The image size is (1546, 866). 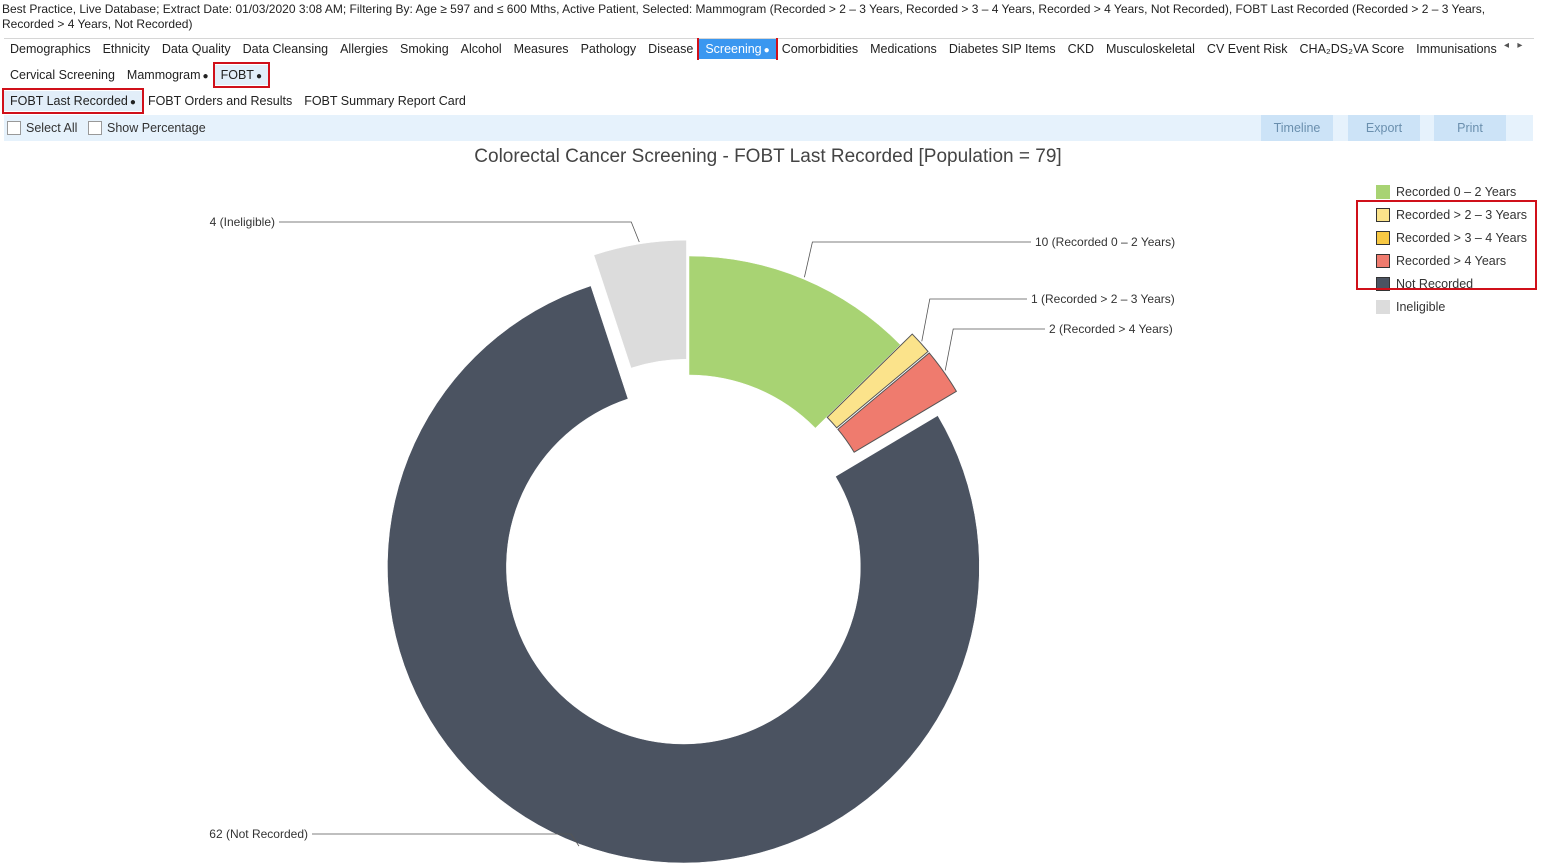 I want to click on legend-item-not-recorded: Not Recorded, so click(x=1451, y=283).